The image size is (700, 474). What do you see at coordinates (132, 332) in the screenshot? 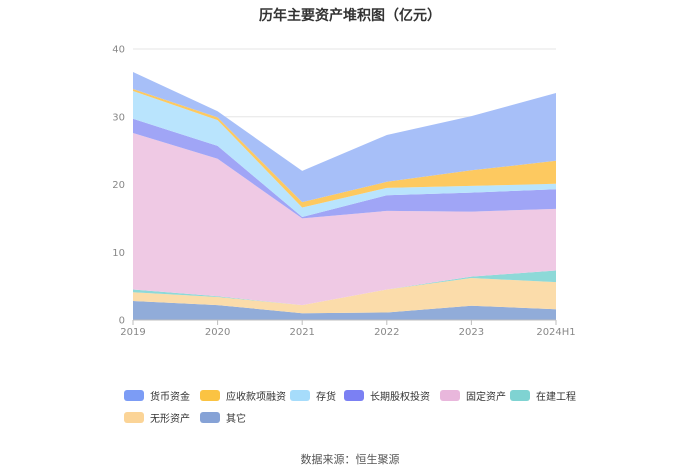
I see `x-tick-label: 2019` at bounding box center [132, 332].